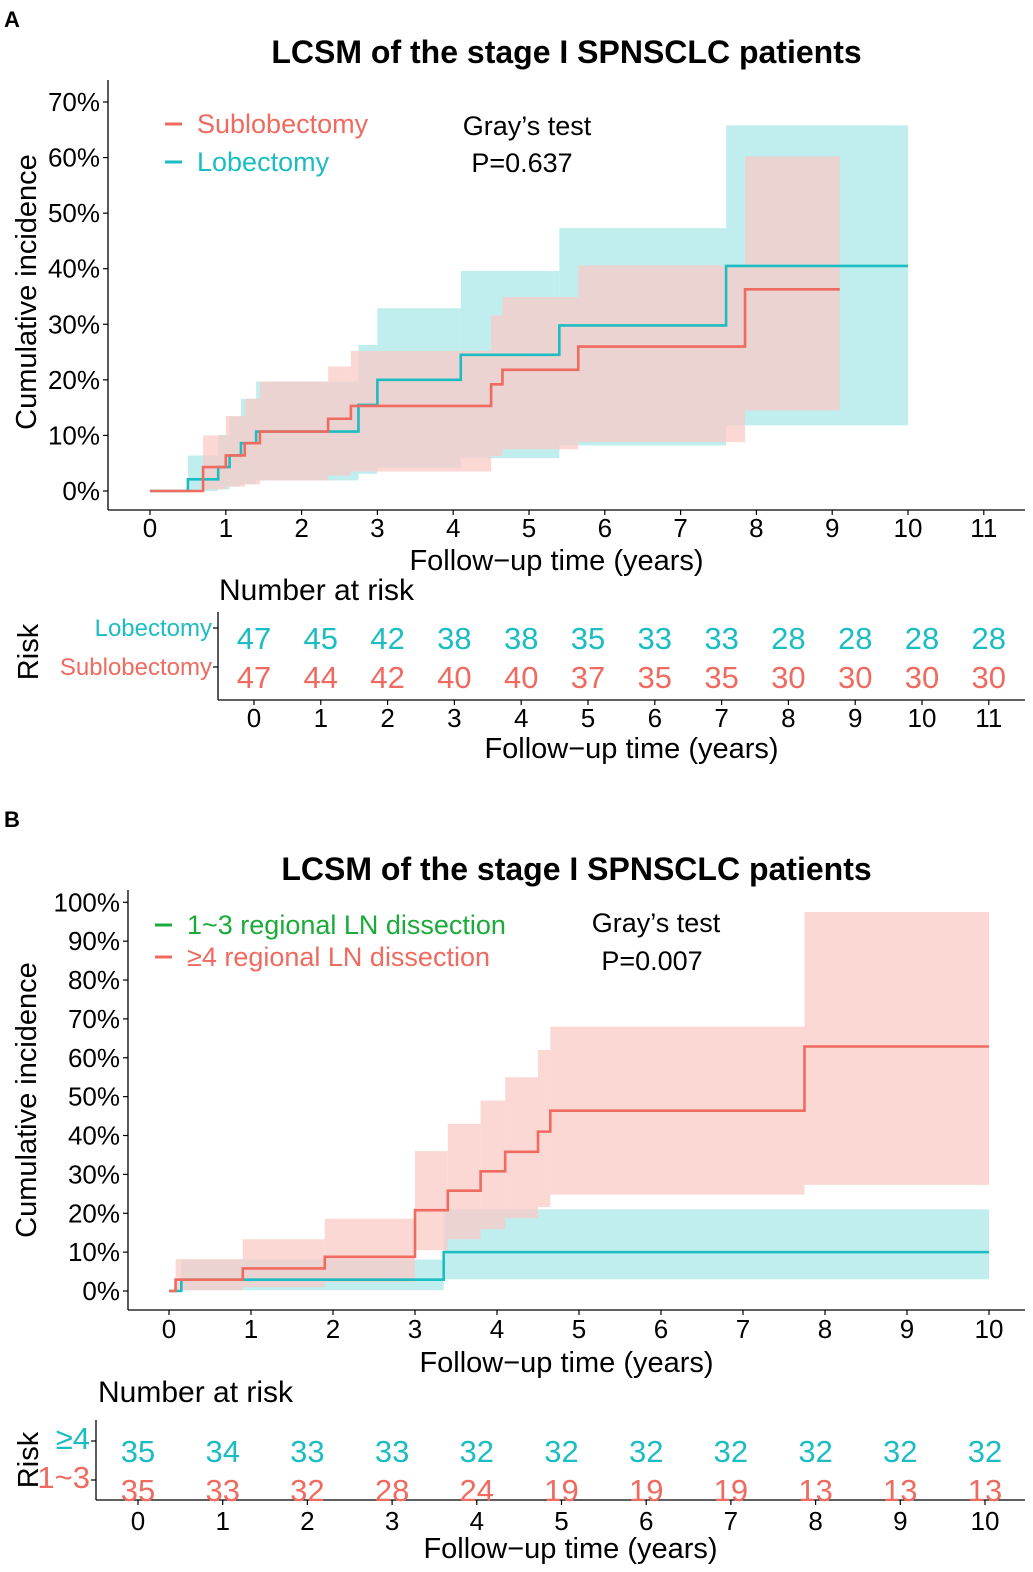 The width and height of the screenshot is (1033, 1572). What do you see at coordinates (153, 628) in the screenshot?
I see `risk-row-label: Lobectomy` at bounding box center [153, 628].